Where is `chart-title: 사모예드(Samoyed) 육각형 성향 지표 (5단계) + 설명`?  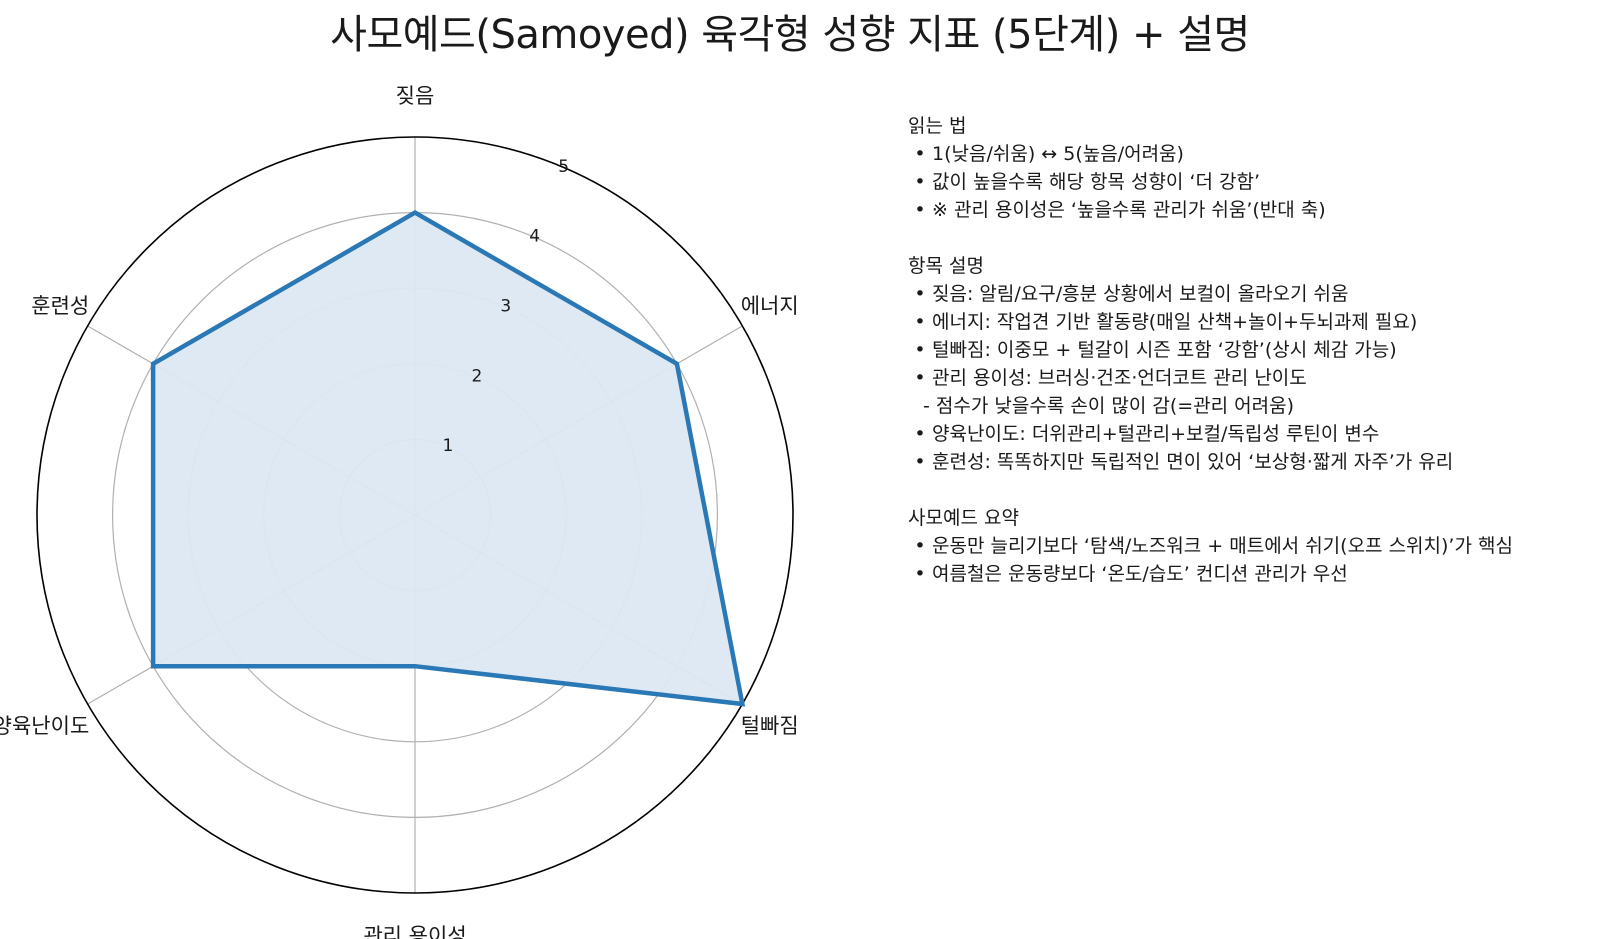
chart-title: 사모예드(Samoyed) 육각형 성향 지표 (5단계) + 설명 is located at coordinates (790, 35).